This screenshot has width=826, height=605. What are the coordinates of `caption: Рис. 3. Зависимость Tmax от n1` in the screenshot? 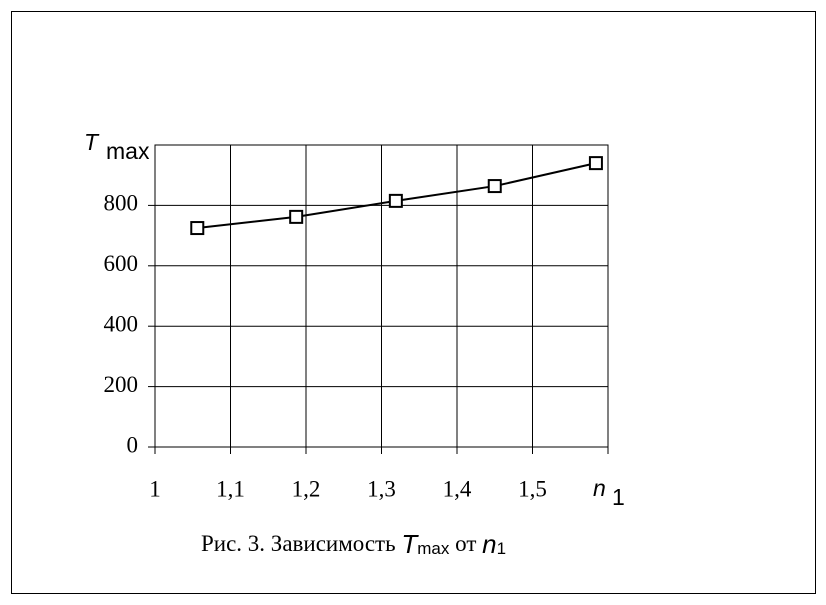 It's located at (353, 544).